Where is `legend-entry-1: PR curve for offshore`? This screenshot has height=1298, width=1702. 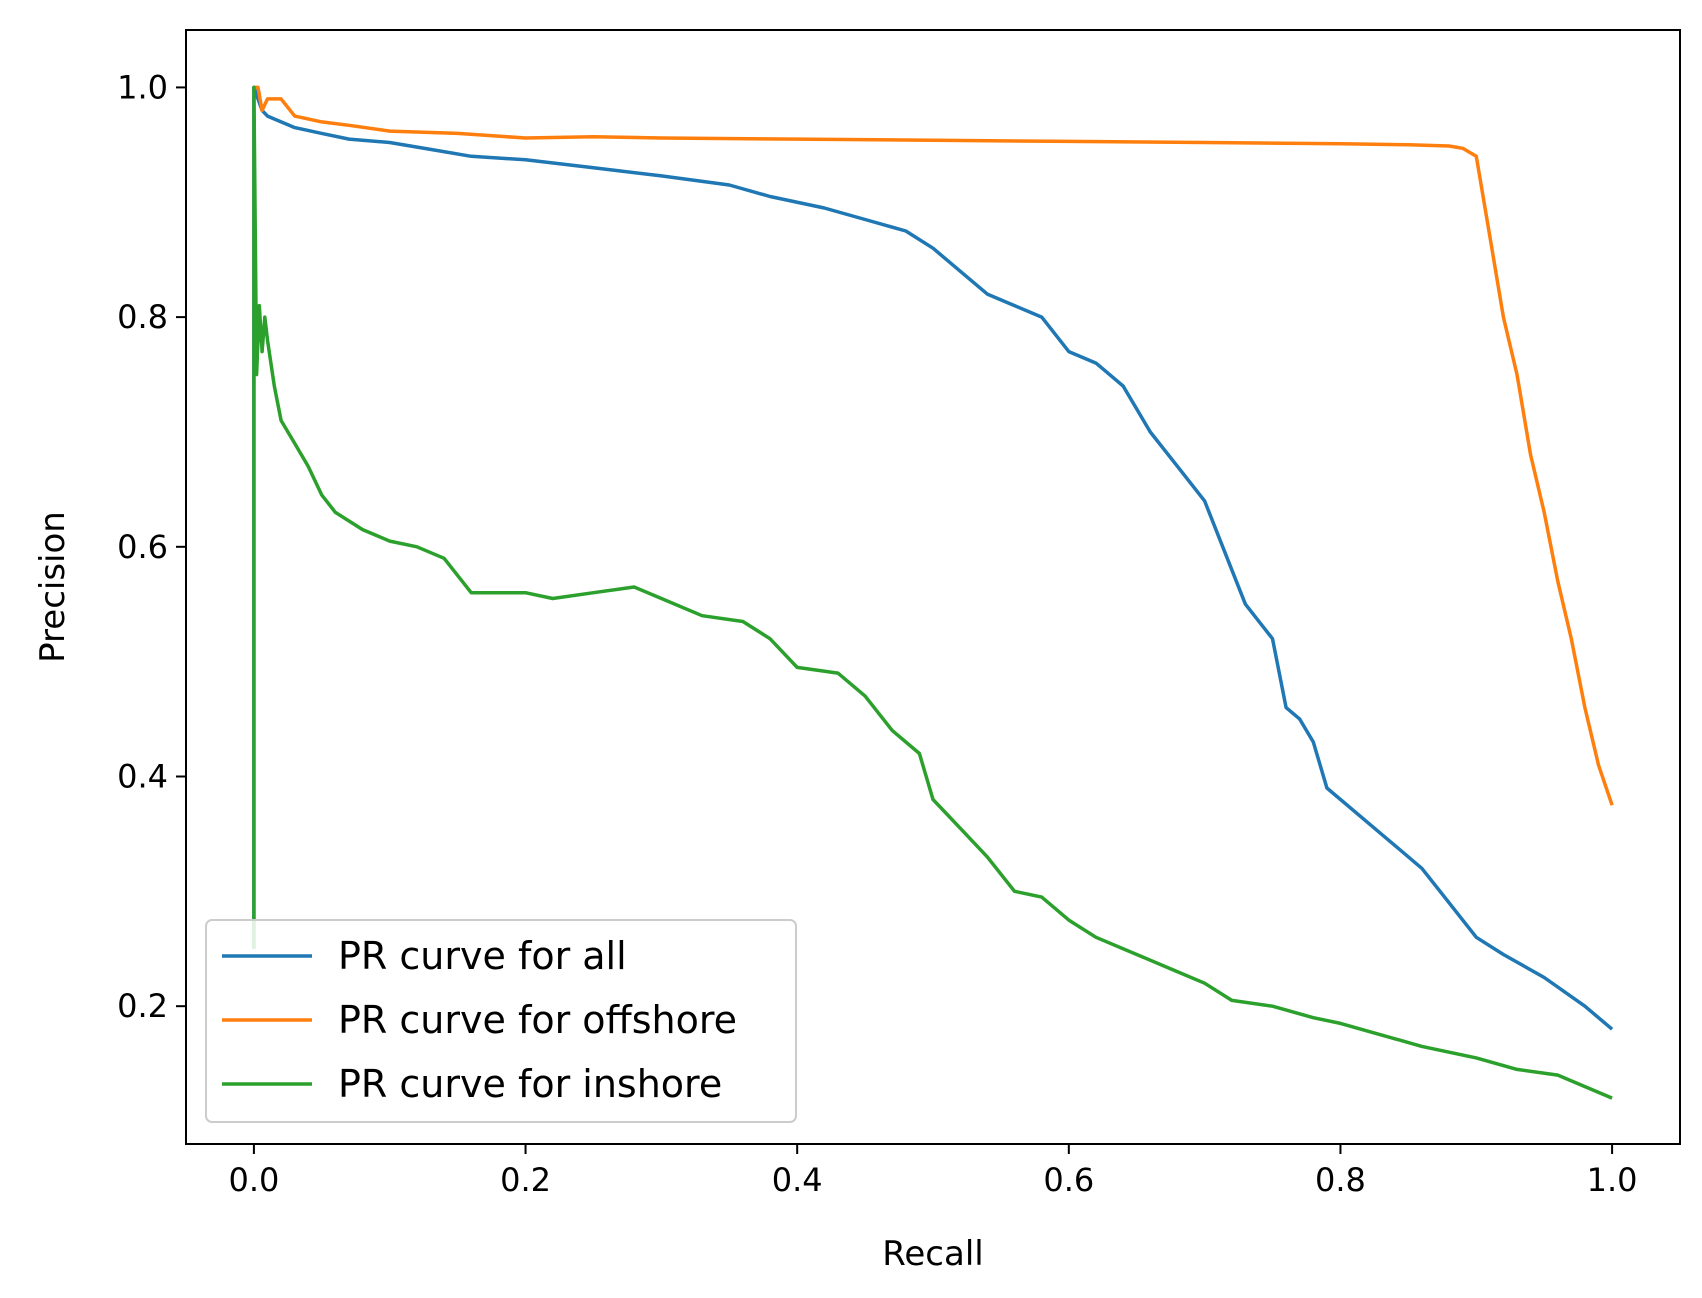 legend-entry-1: PR curve for offshore is located at coordinates (537, 1020).